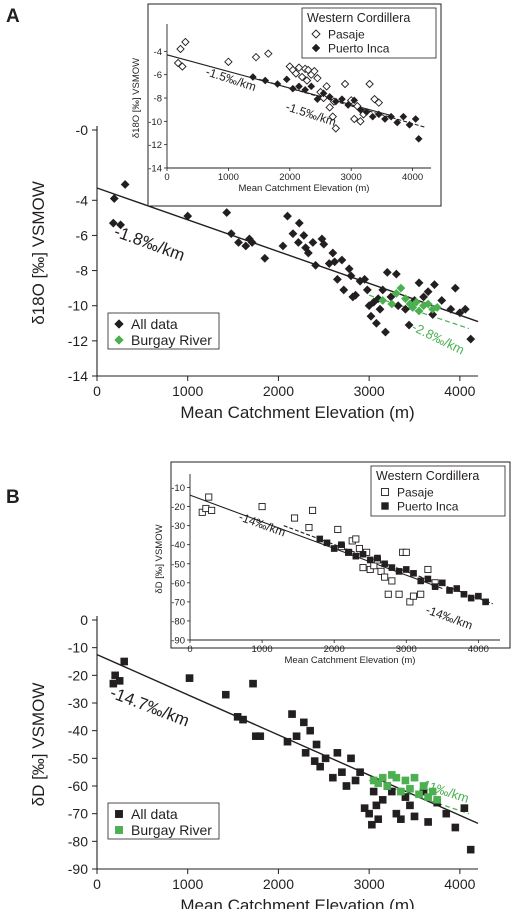 The width and height of the screenshot is (526, 909). I want to click on y-tick-label: -40, so click(78, 731).